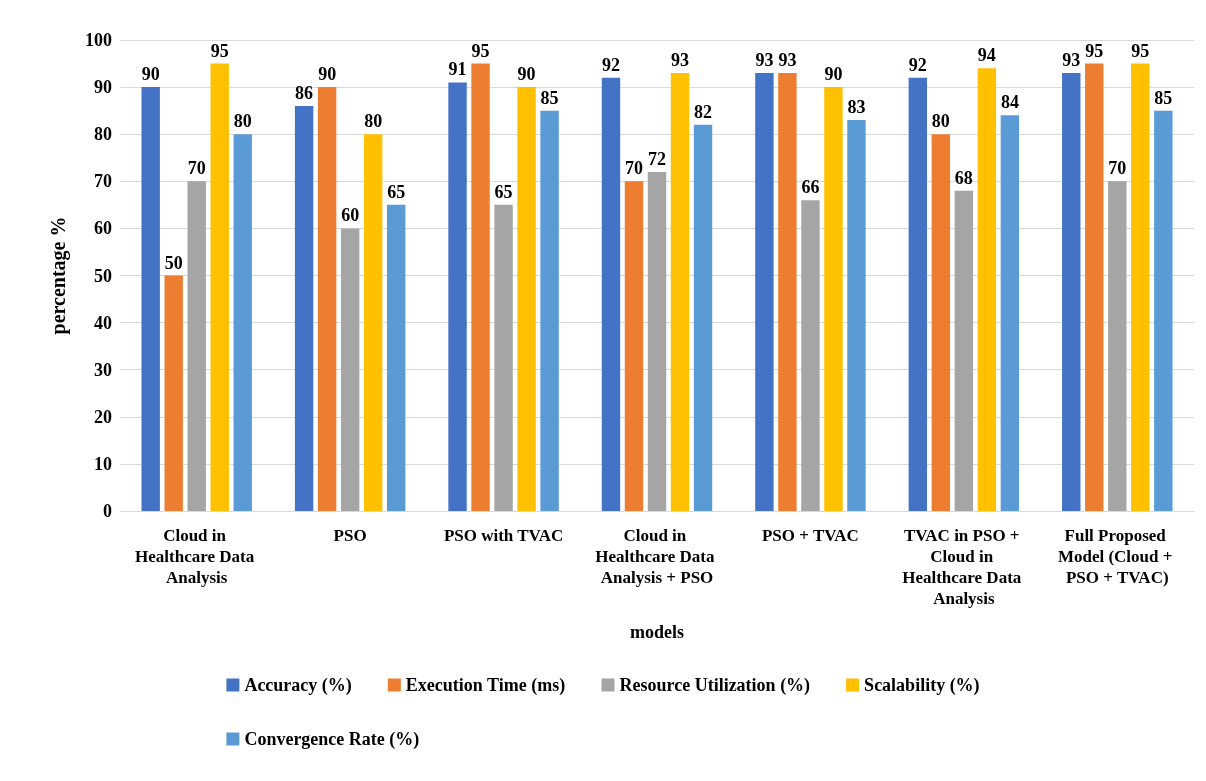 This screenshot has width=1206, height=781. I want to click on y-tick-label: 20, so click(103, 416).